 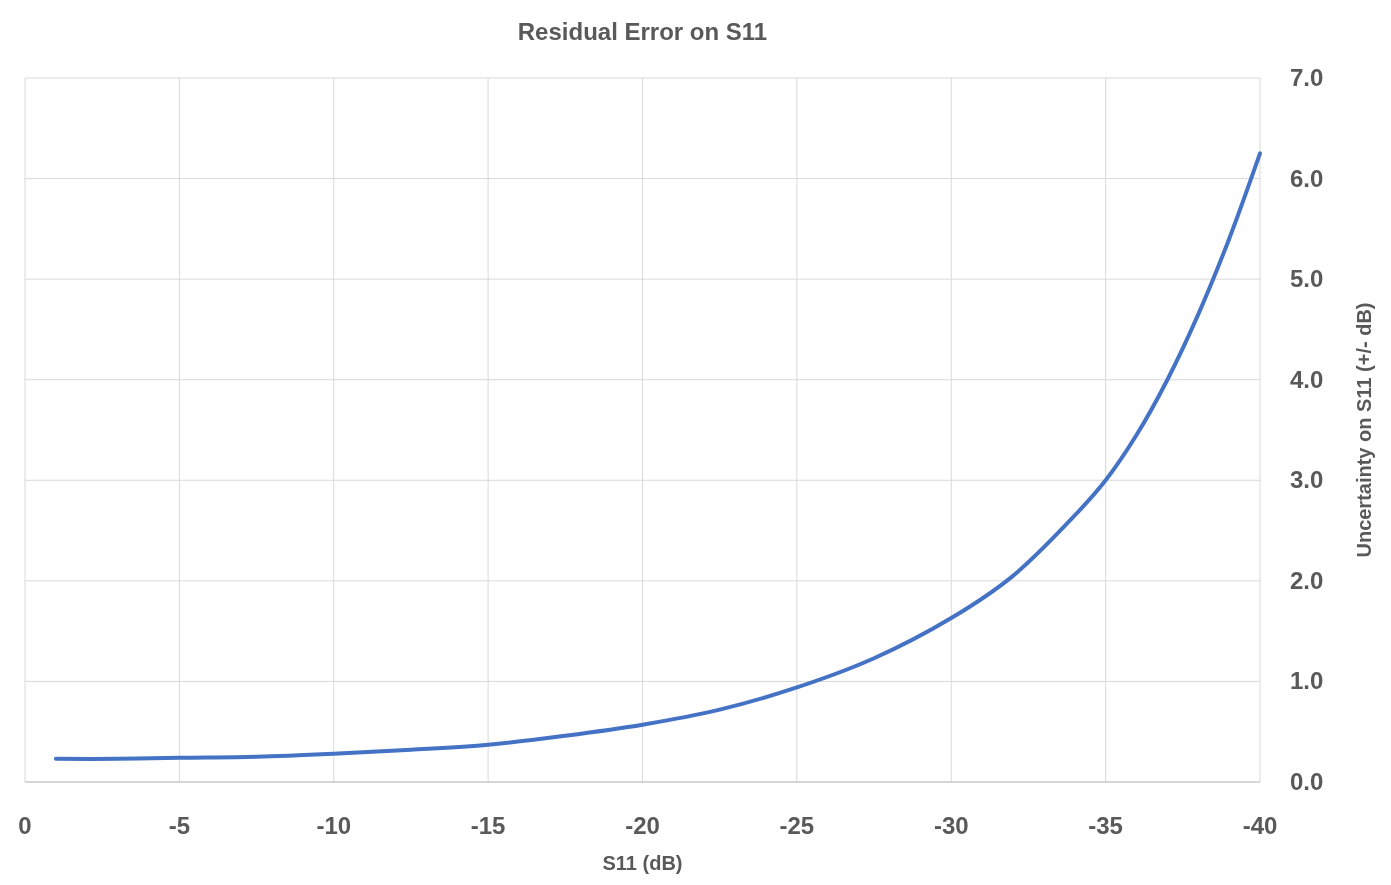 I want to click on x-axis-title: S11 (dB), so click(x=642, y=863).